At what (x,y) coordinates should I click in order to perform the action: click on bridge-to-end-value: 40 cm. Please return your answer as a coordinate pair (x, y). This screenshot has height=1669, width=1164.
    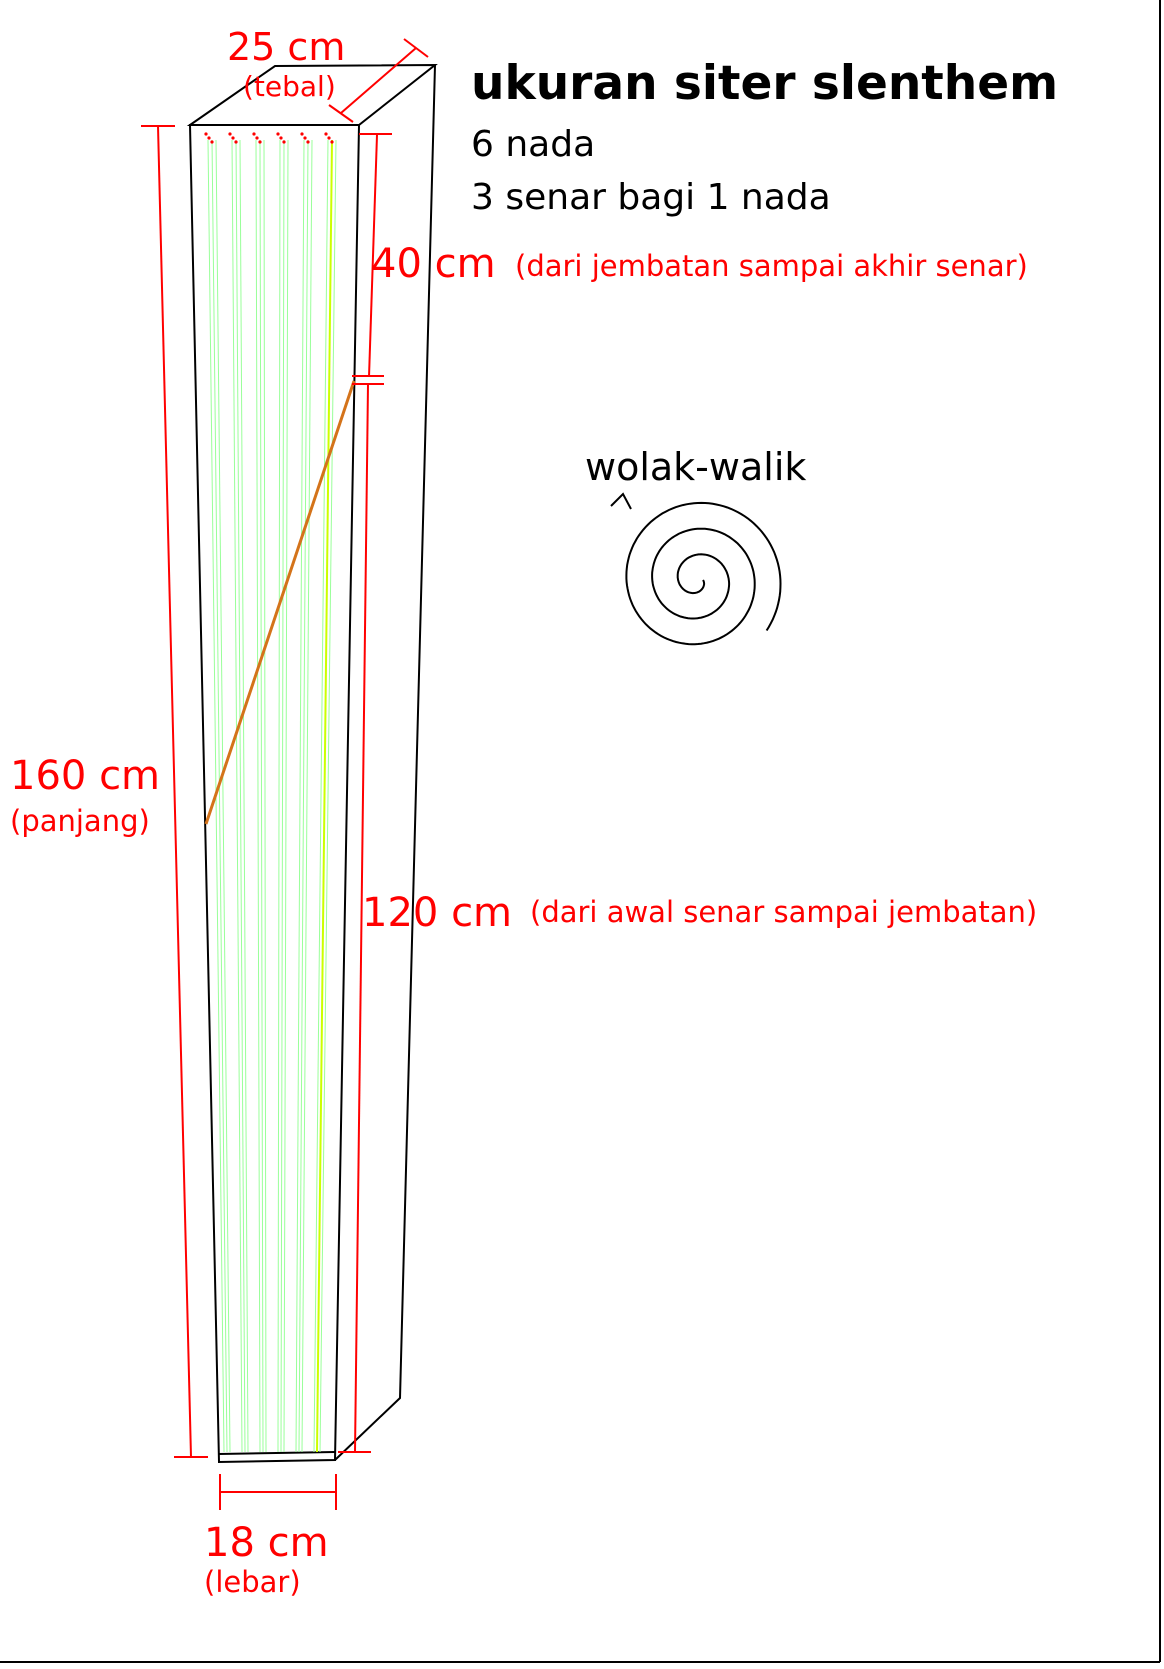
    Looking at the image, I should click on (433, 264).